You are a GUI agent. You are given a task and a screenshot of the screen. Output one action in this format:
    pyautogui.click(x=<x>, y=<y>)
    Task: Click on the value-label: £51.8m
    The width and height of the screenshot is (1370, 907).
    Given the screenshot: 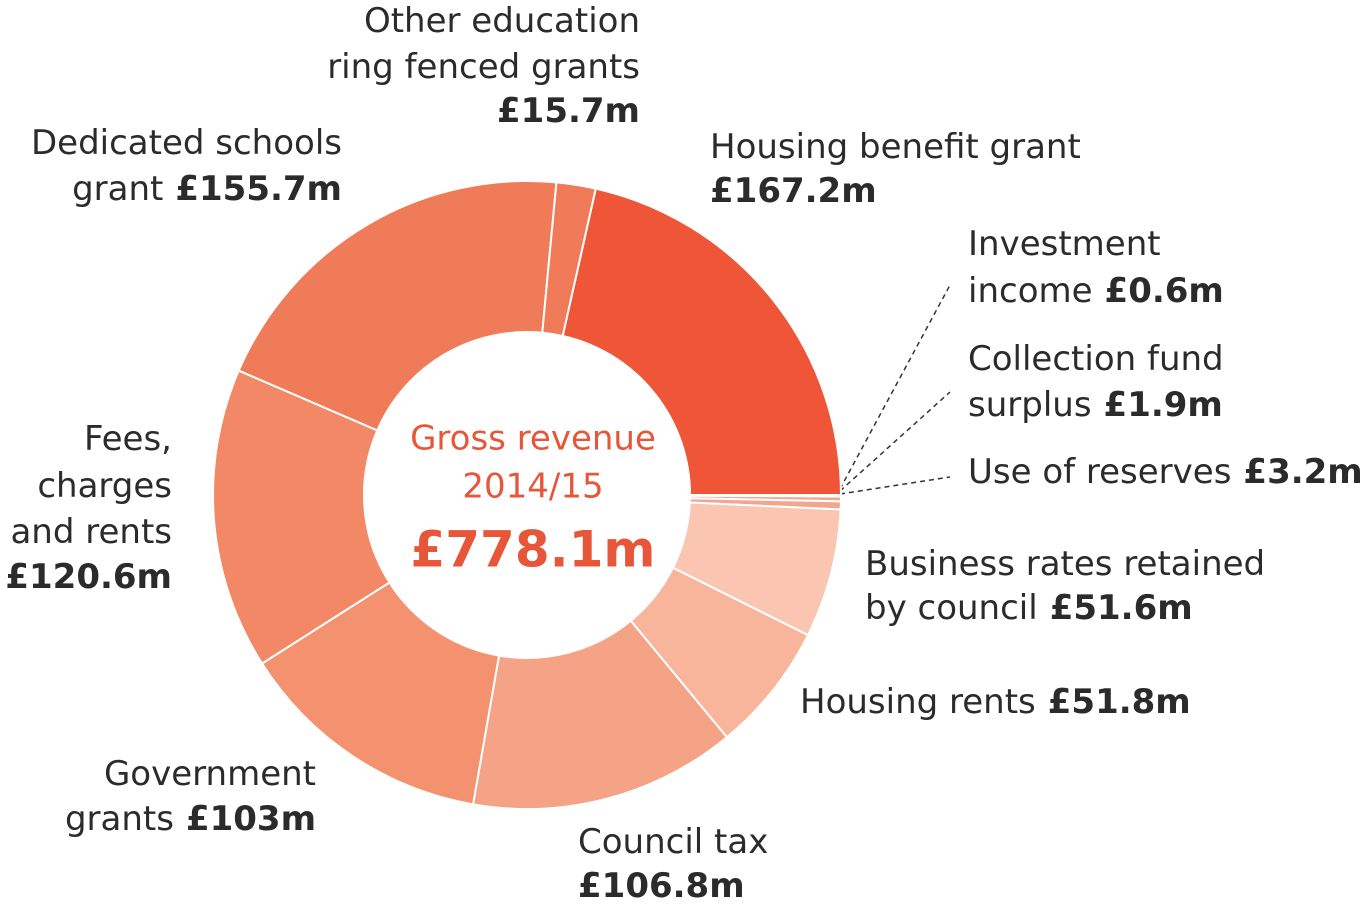 What is the action you would take?
    pyautogui.click(x=1119, y=702)
    